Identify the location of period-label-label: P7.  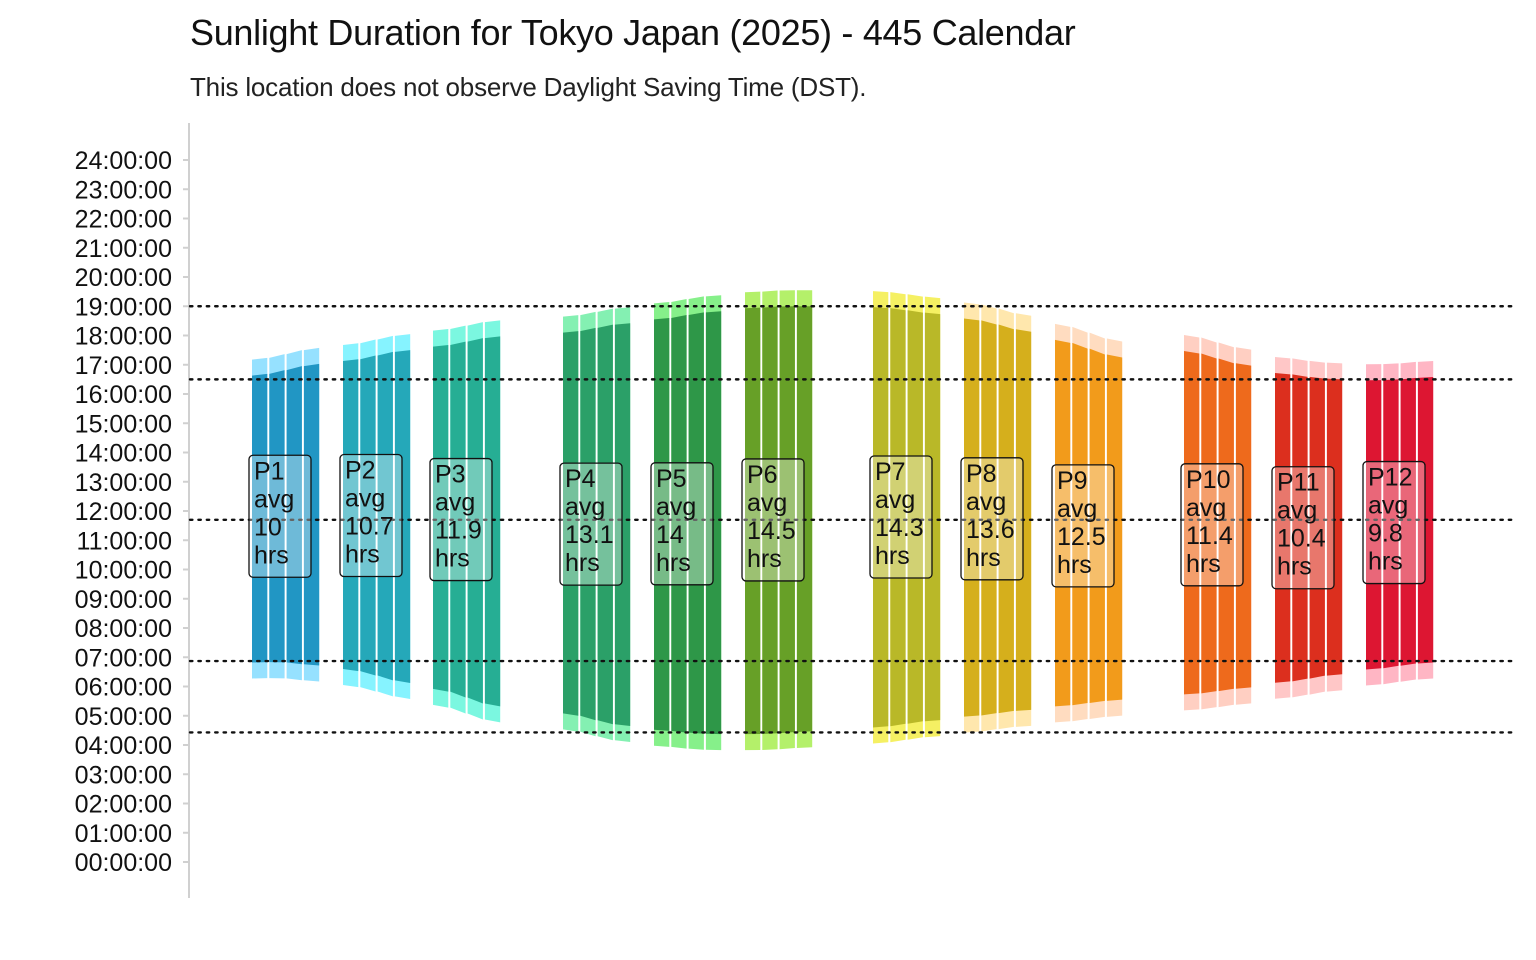
(890, 472).